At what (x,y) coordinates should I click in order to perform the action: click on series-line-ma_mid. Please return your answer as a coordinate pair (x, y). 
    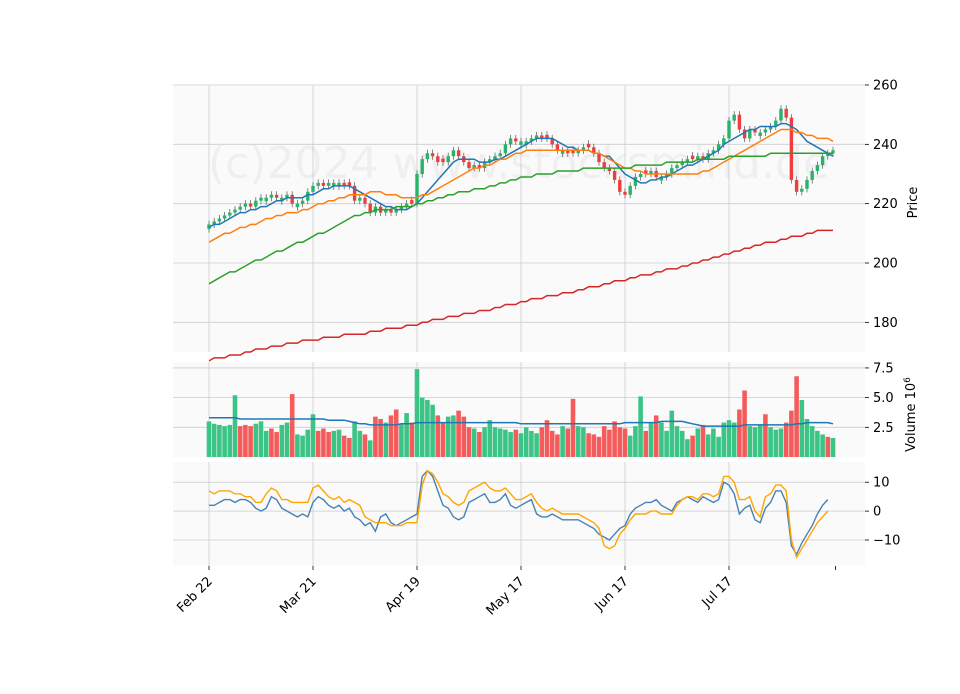
    Looking at the image, I should click on (521, 185).